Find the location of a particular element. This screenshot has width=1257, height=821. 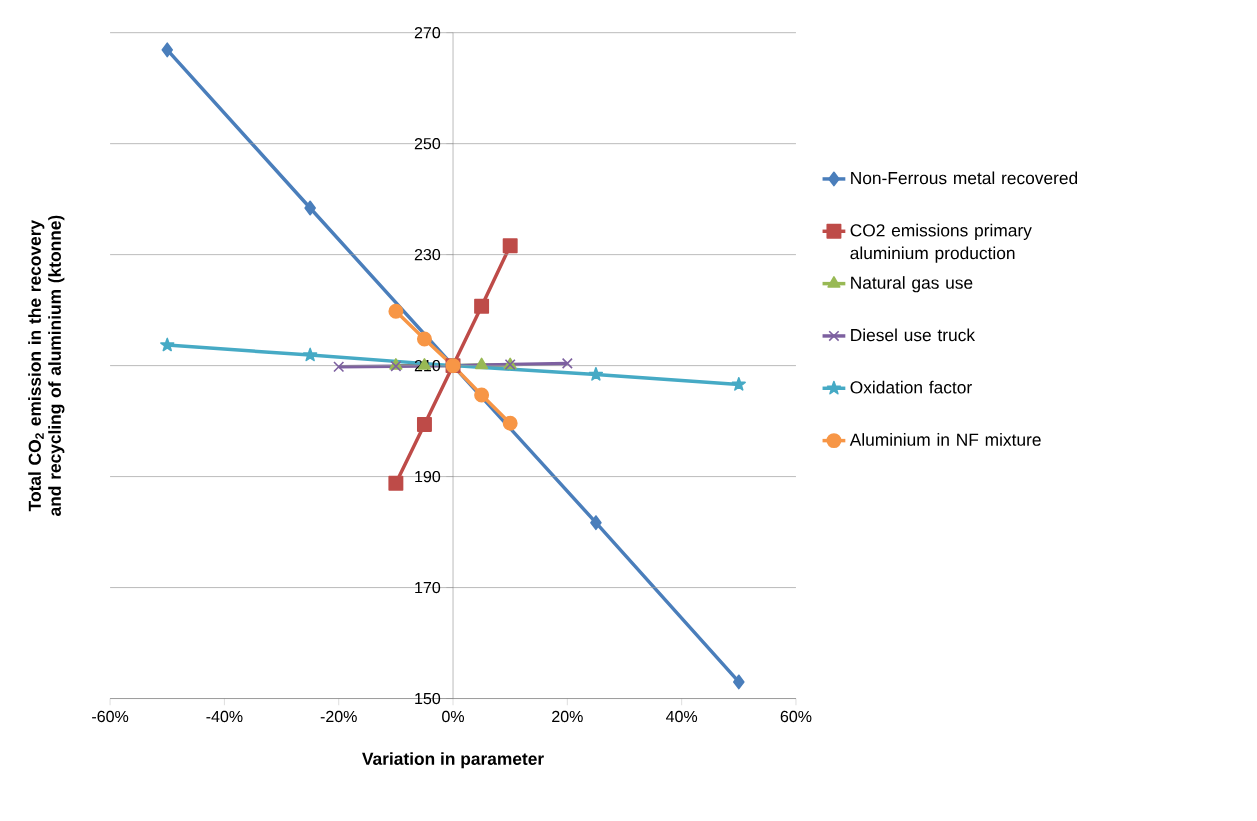

legend-label: Diesel use truck is located at coordinates (913, 335).